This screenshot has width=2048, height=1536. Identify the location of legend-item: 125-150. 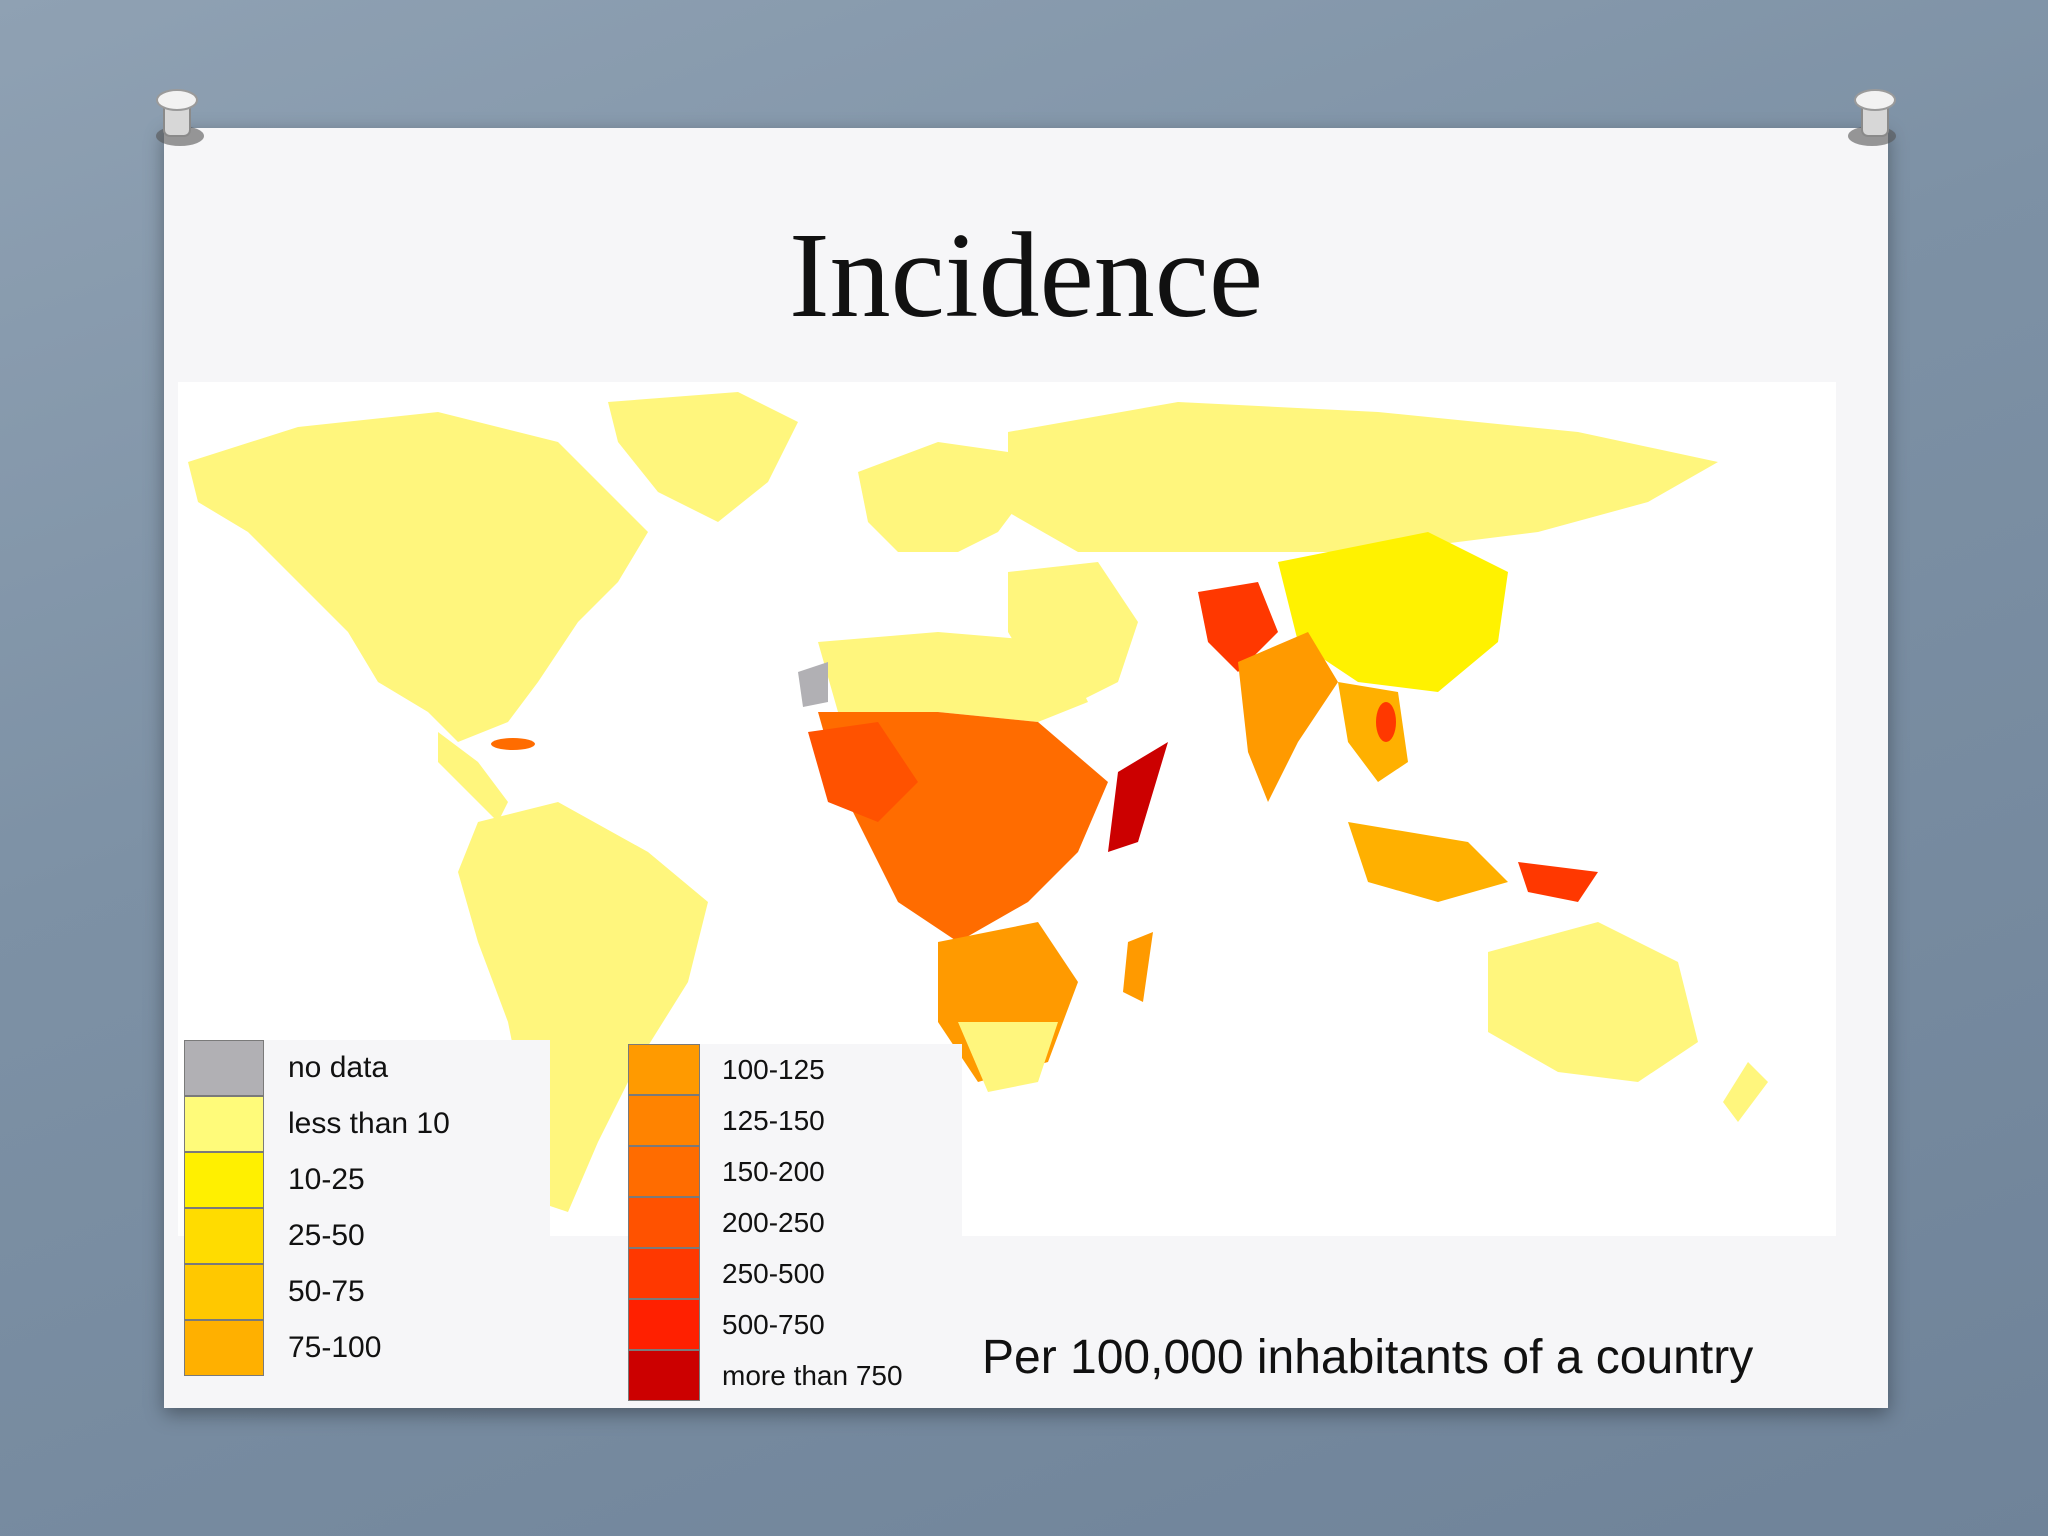
(726, 1120).